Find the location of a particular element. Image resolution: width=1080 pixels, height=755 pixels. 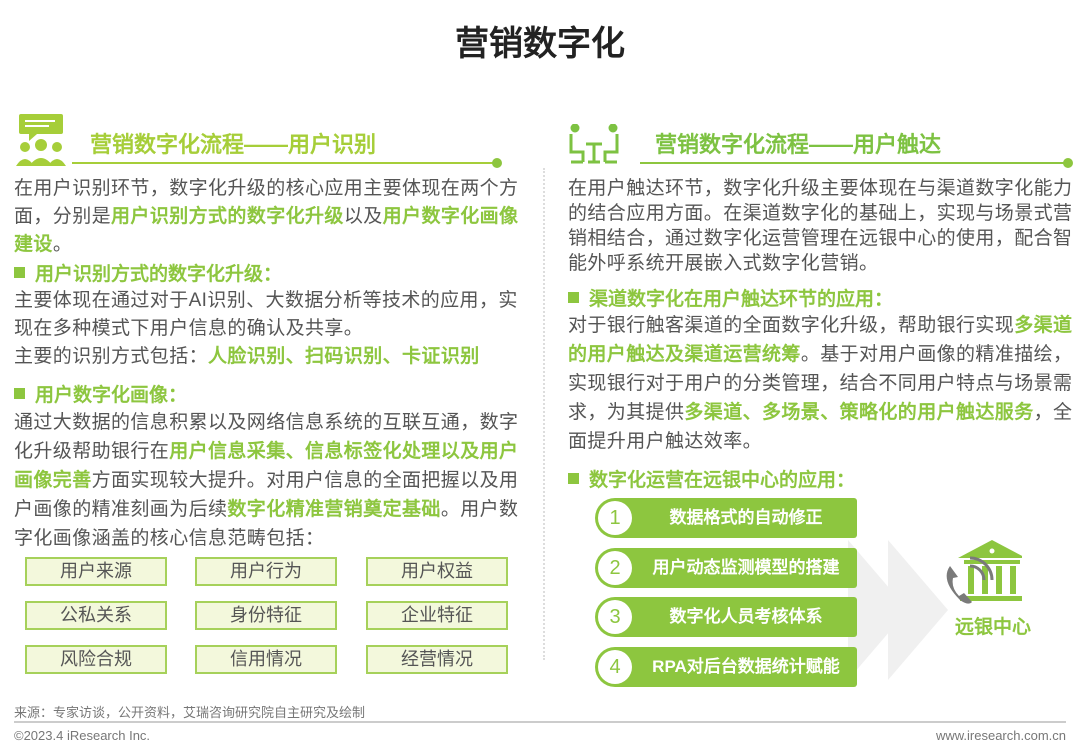

copyright: ©2023.4 iResearch Inc. is located at coordinates (82, 735).